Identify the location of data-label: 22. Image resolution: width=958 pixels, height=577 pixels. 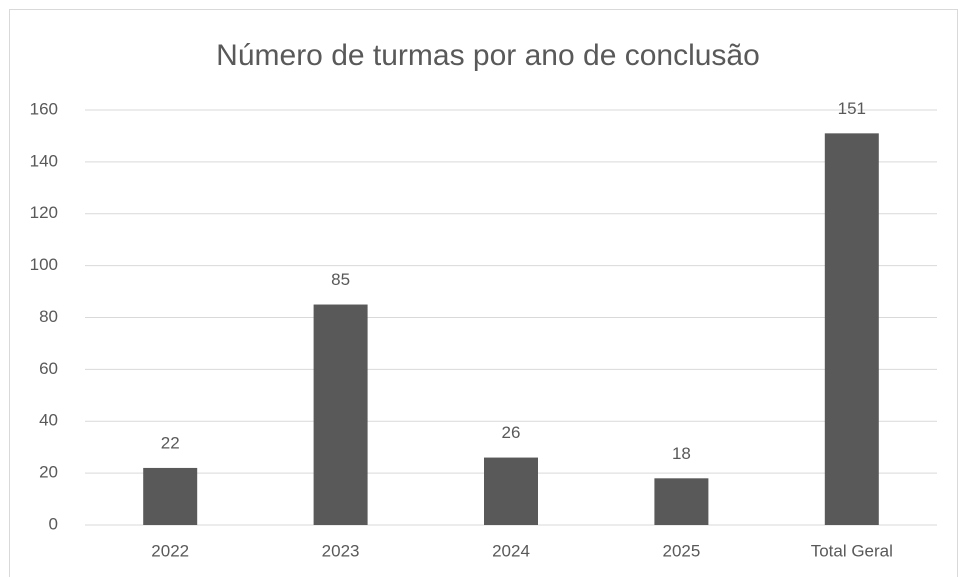
(170, 442).